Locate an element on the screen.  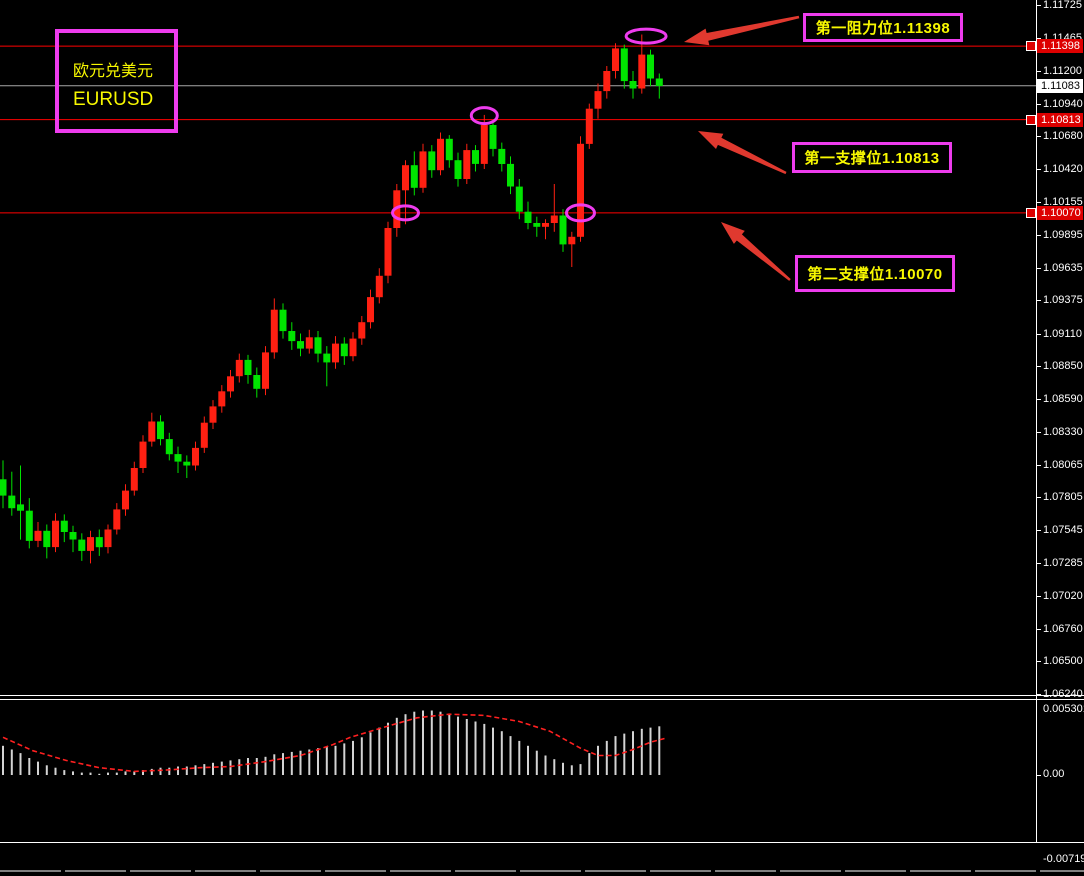
price-level-chip: 1.10813 is located at coordinates (1060, 120).